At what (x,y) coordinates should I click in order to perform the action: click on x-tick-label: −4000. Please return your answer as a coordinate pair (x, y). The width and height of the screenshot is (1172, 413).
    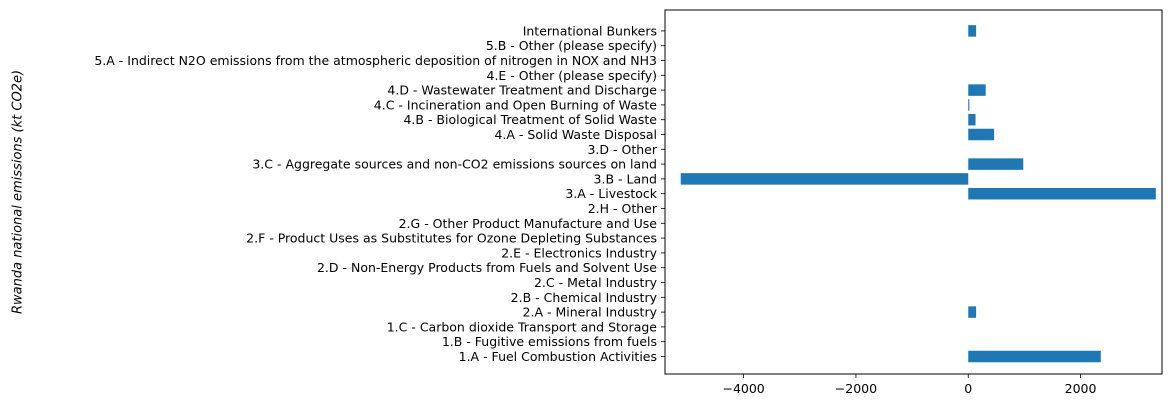
    Looking at the image, I should click on (743, 388).